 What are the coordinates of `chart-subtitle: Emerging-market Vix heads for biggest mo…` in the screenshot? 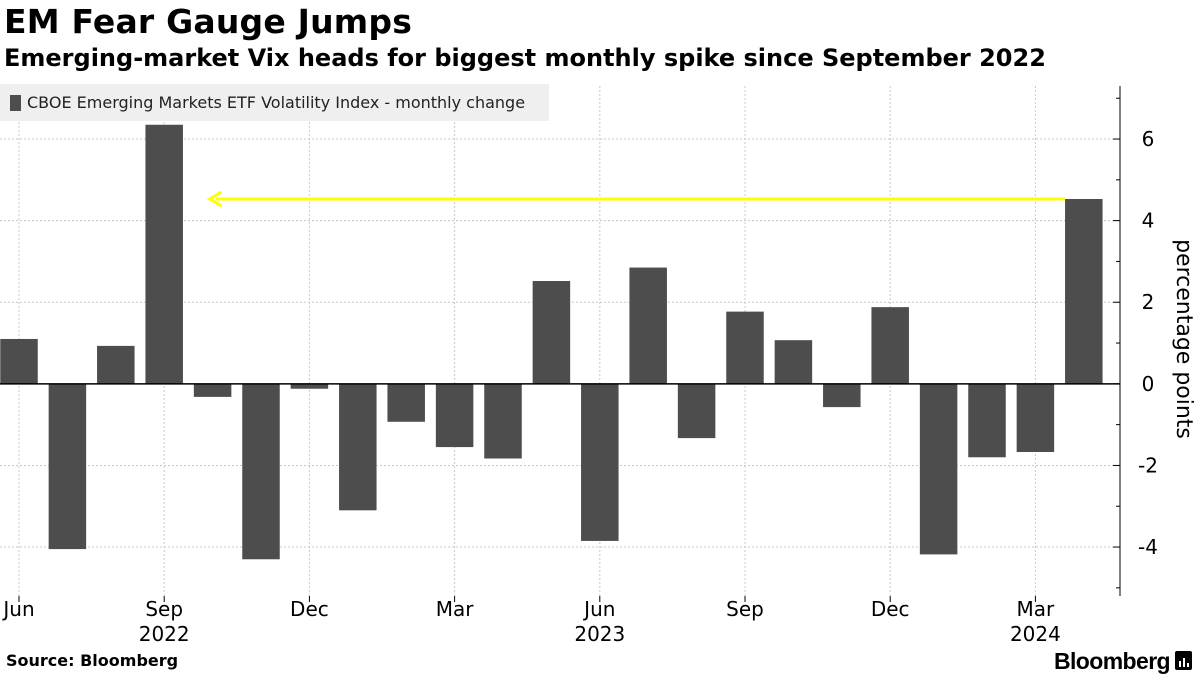 It's located at (525, 58).